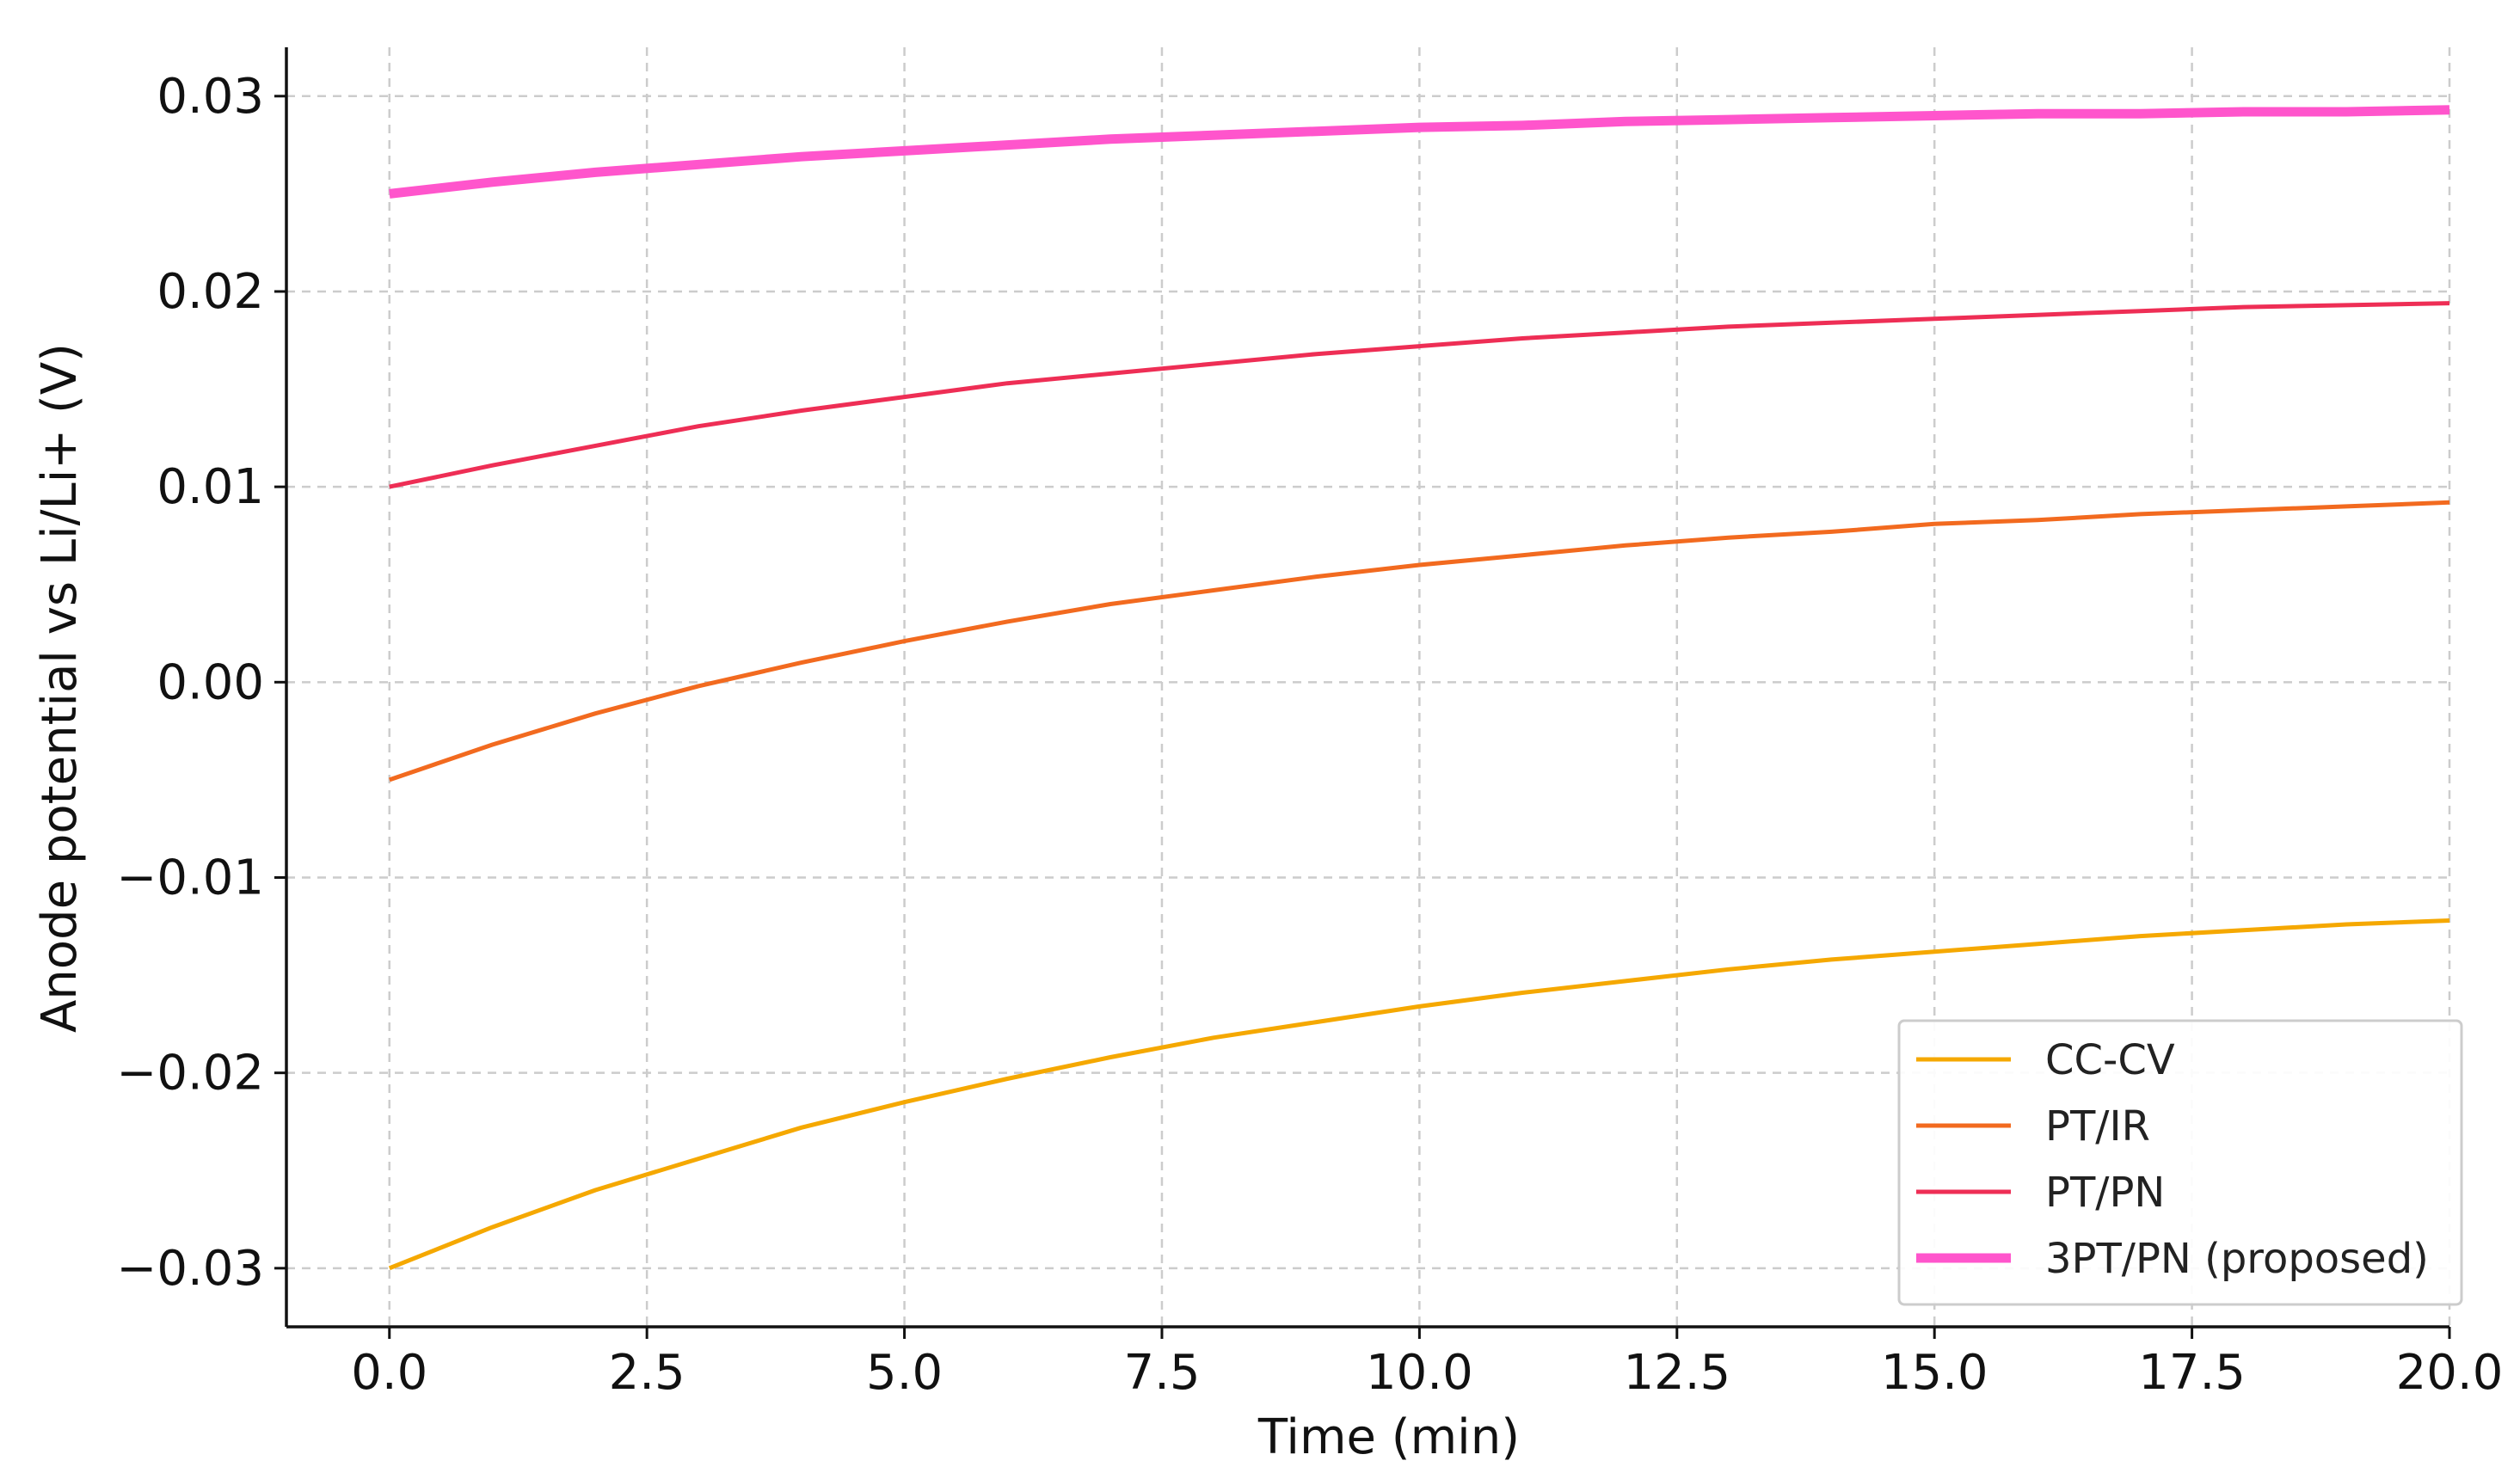 The width and height of the screenshot is (2520, 1473). I want to click on series-line-pt-pn, so click(1419, 395).